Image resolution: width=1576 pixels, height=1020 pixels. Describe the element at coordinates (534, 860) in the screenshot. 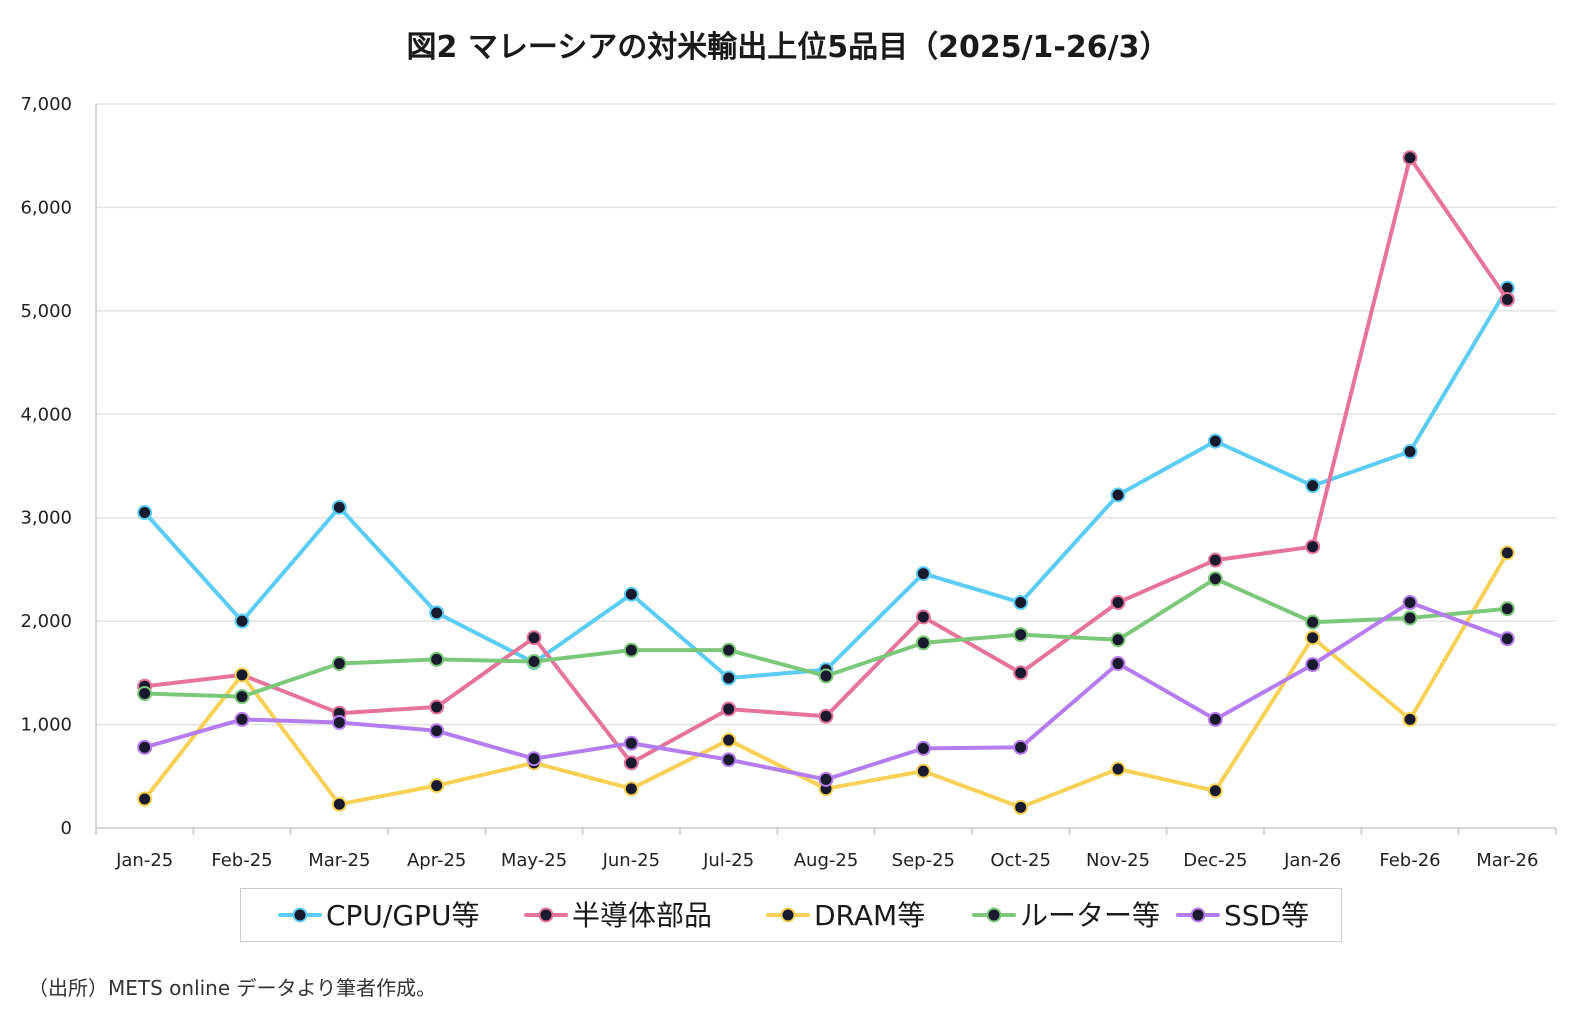

I see `x-tick-label: May-25` at that location.